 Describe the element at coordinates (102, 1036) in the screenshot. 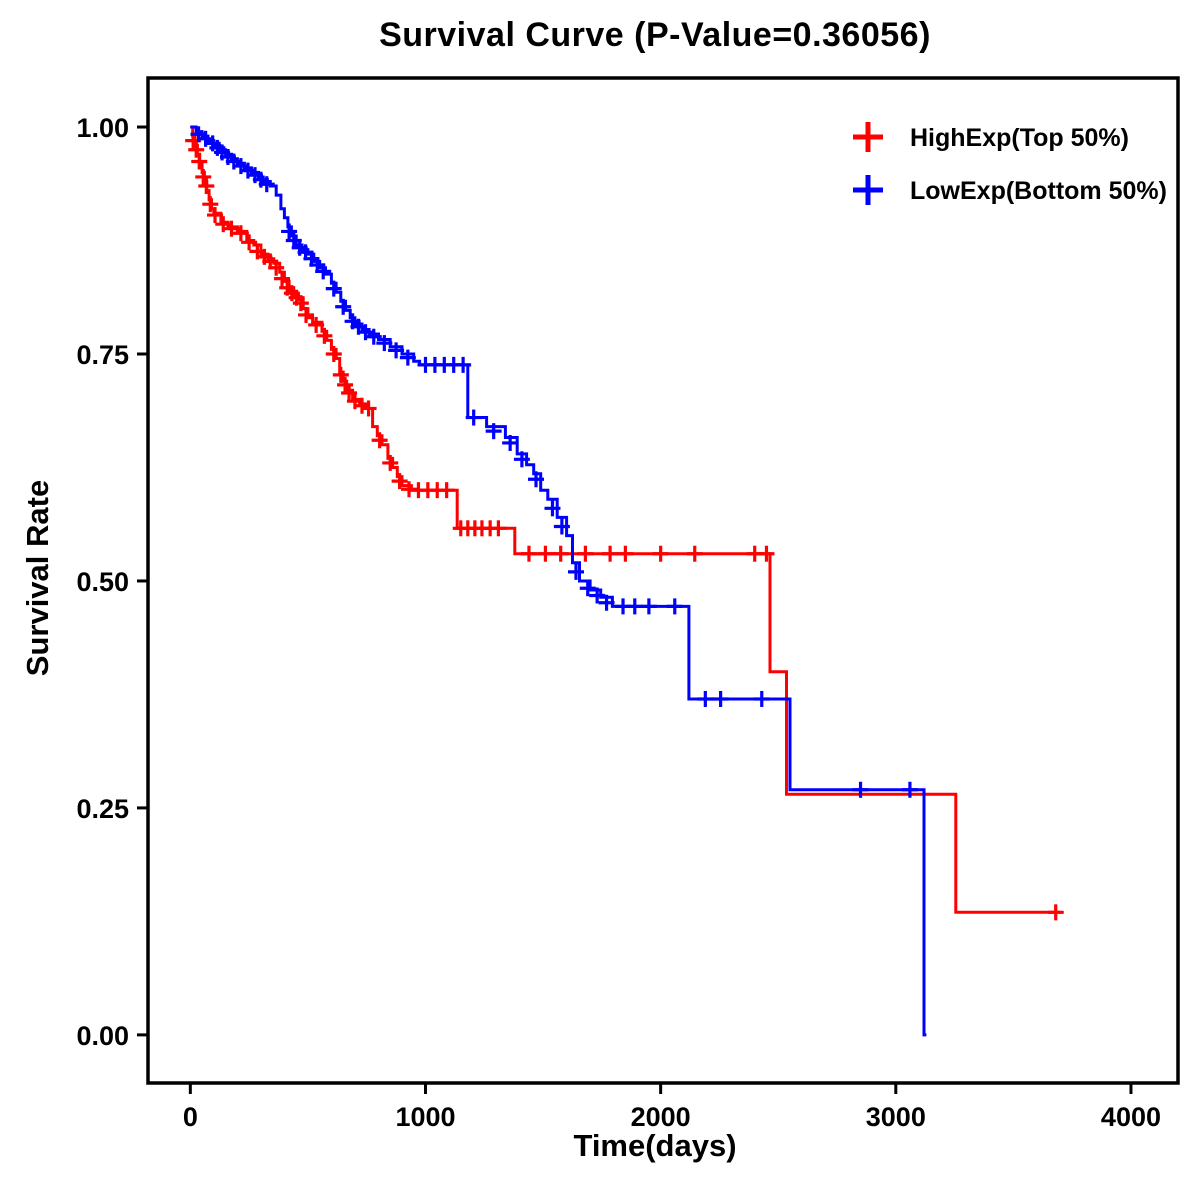

I see `y-tick-label: 0.00` at that location.